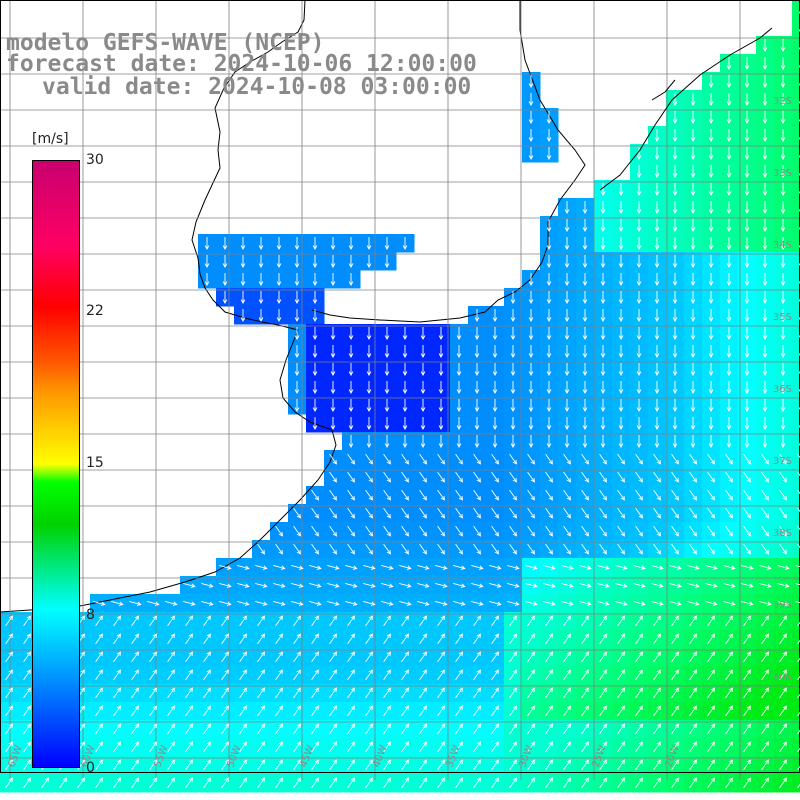 This screenshot has height=800, width=800. I want to click on coastline-northeast, so click(686, 109).